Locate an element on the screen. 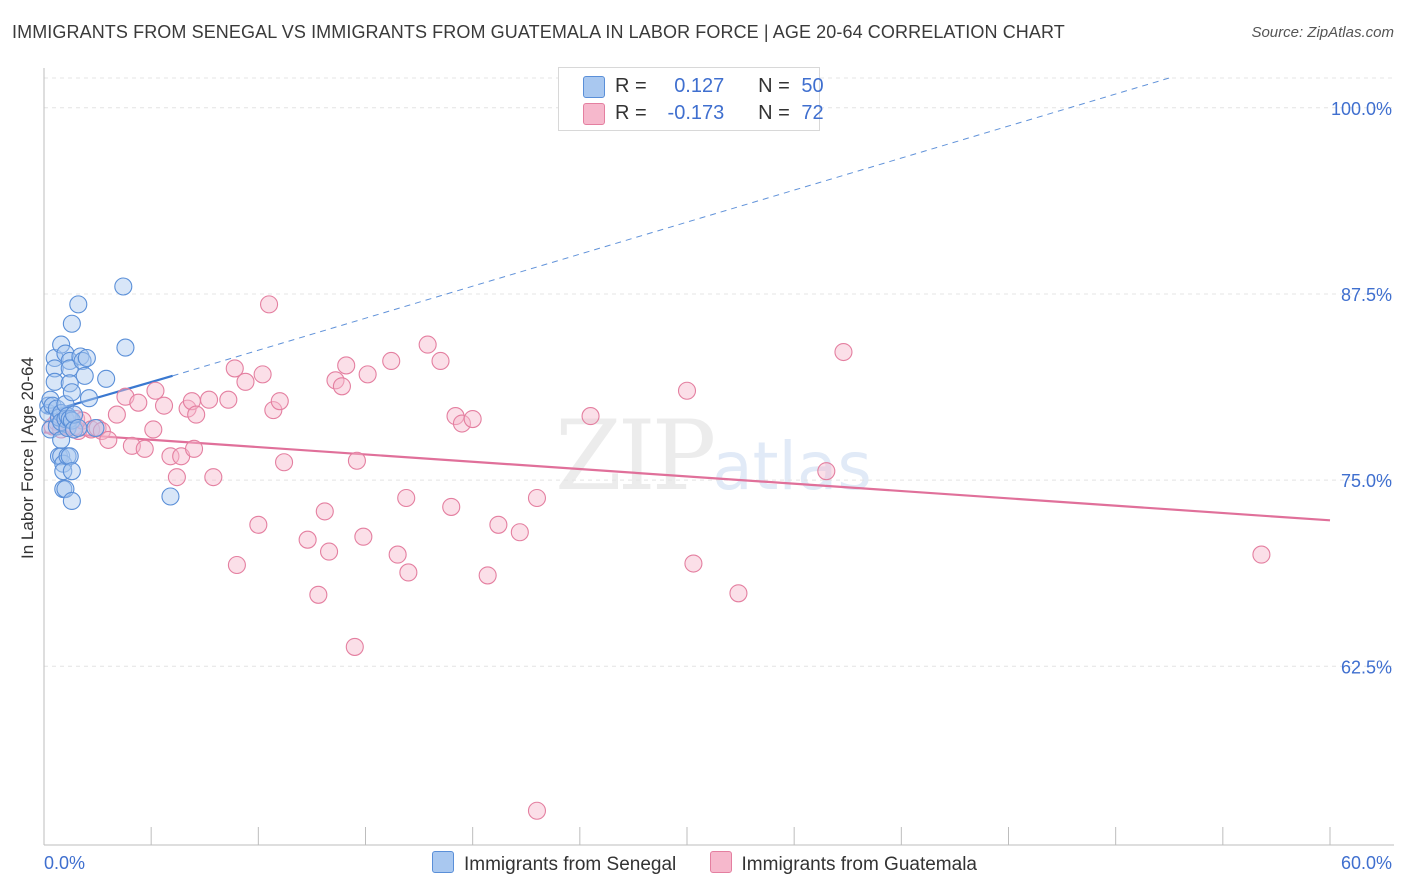 This screenshot has width=1406, height=892. y-tick-label: 87.5% is located at coordinates (1366, 295).